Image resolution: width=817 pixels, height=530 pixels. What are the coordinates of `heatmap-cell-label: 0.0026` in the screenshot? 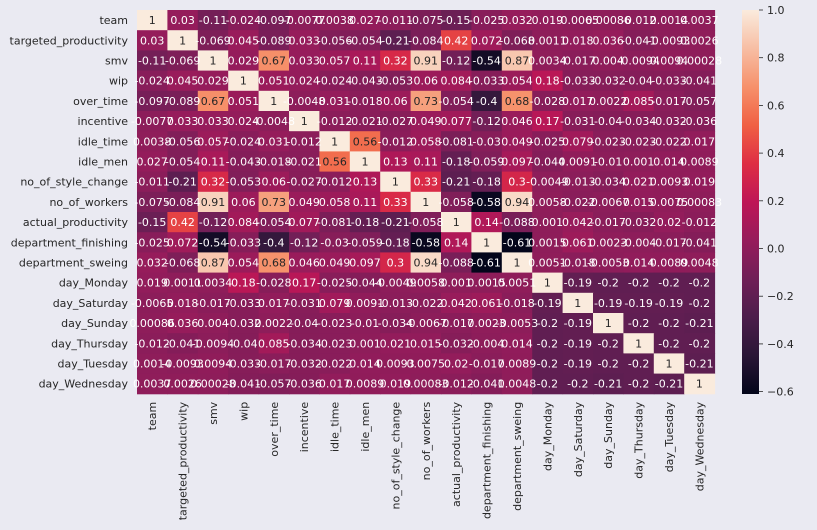 It's located at (182, 384).